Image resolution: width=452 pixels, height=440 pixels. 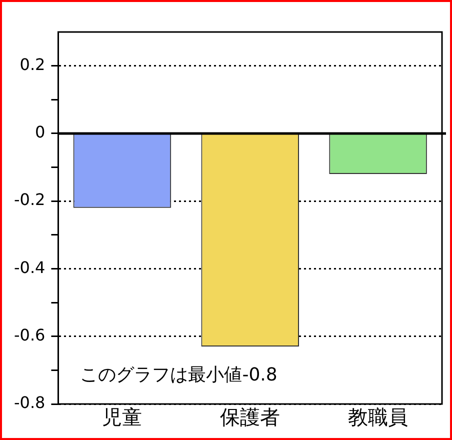 I want to click on y-tick-label: 0.2, so click(x=33, y=64).